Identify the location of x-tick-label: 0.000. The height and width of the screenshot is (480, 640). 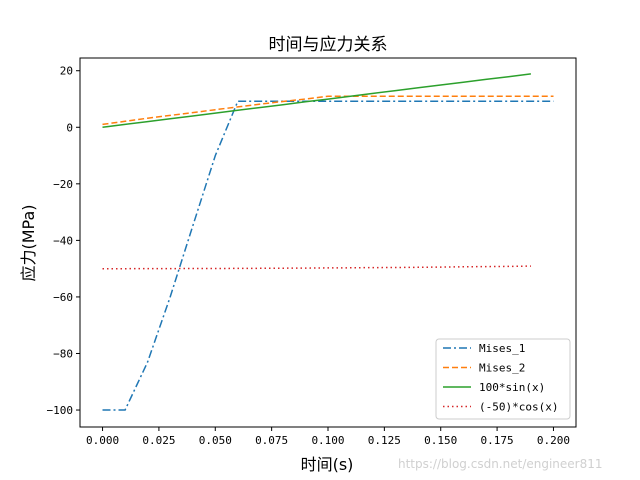
(102, 440).